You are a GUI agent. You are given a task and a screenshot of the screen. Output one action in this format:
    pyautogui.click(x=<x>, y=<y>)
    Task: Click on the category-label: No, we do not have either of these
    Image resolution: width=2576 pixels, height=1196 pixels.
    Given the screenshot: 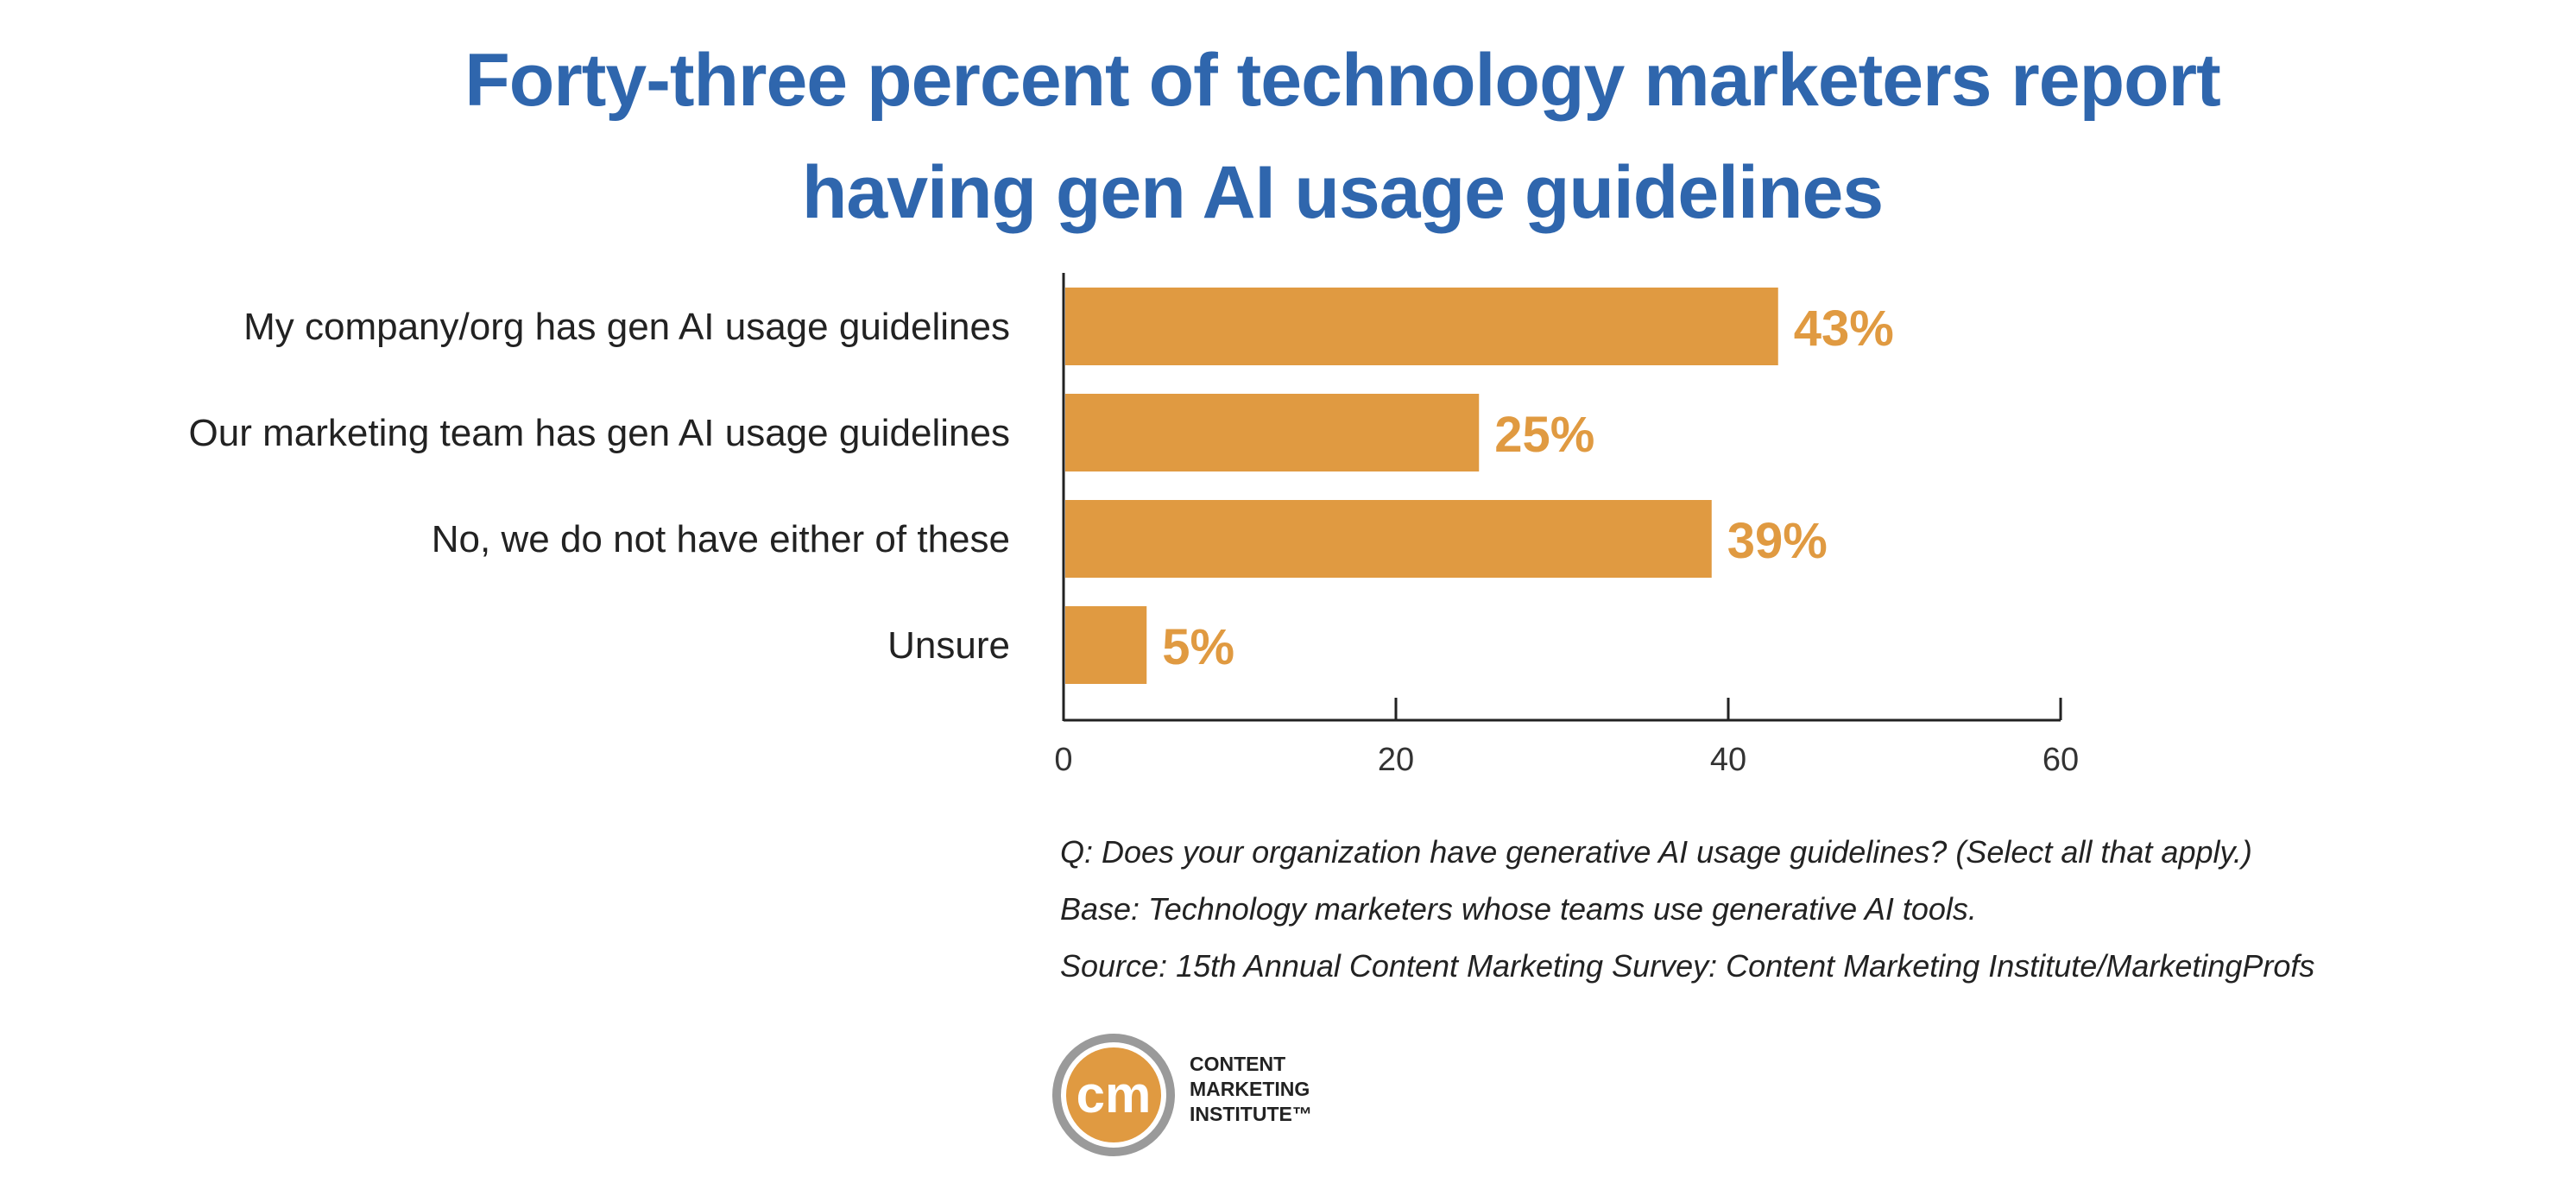 What is the action you would take?
    pyautogui.click(x=721, y=539)
    